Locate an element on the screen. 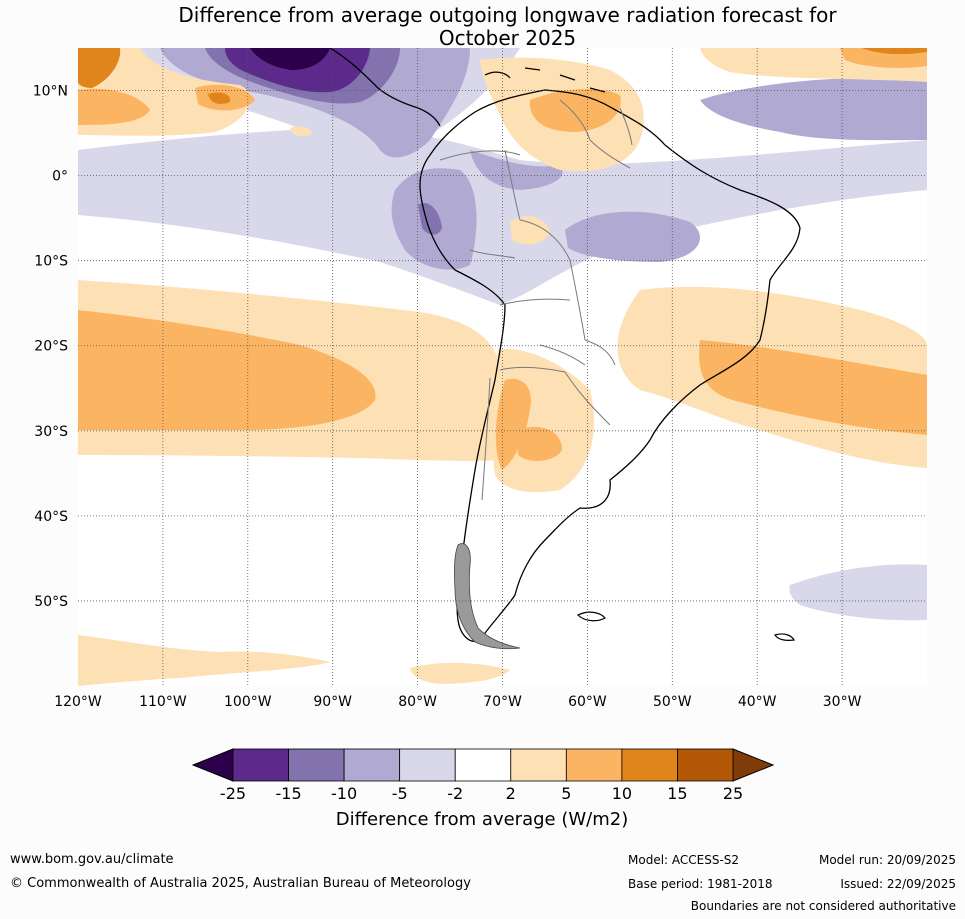  band-neg-mid-caribbean is located at coordinates (516, 170).